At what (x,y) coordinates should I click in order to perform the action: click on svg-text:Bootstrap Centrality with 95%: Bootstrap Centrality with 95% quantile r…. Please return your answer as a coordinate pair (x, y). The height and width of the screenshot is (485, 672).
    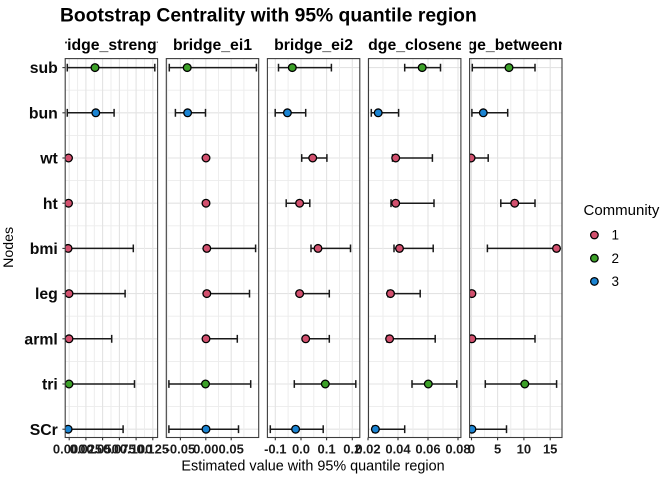
    Looking at the image, I should click on (268, 16).